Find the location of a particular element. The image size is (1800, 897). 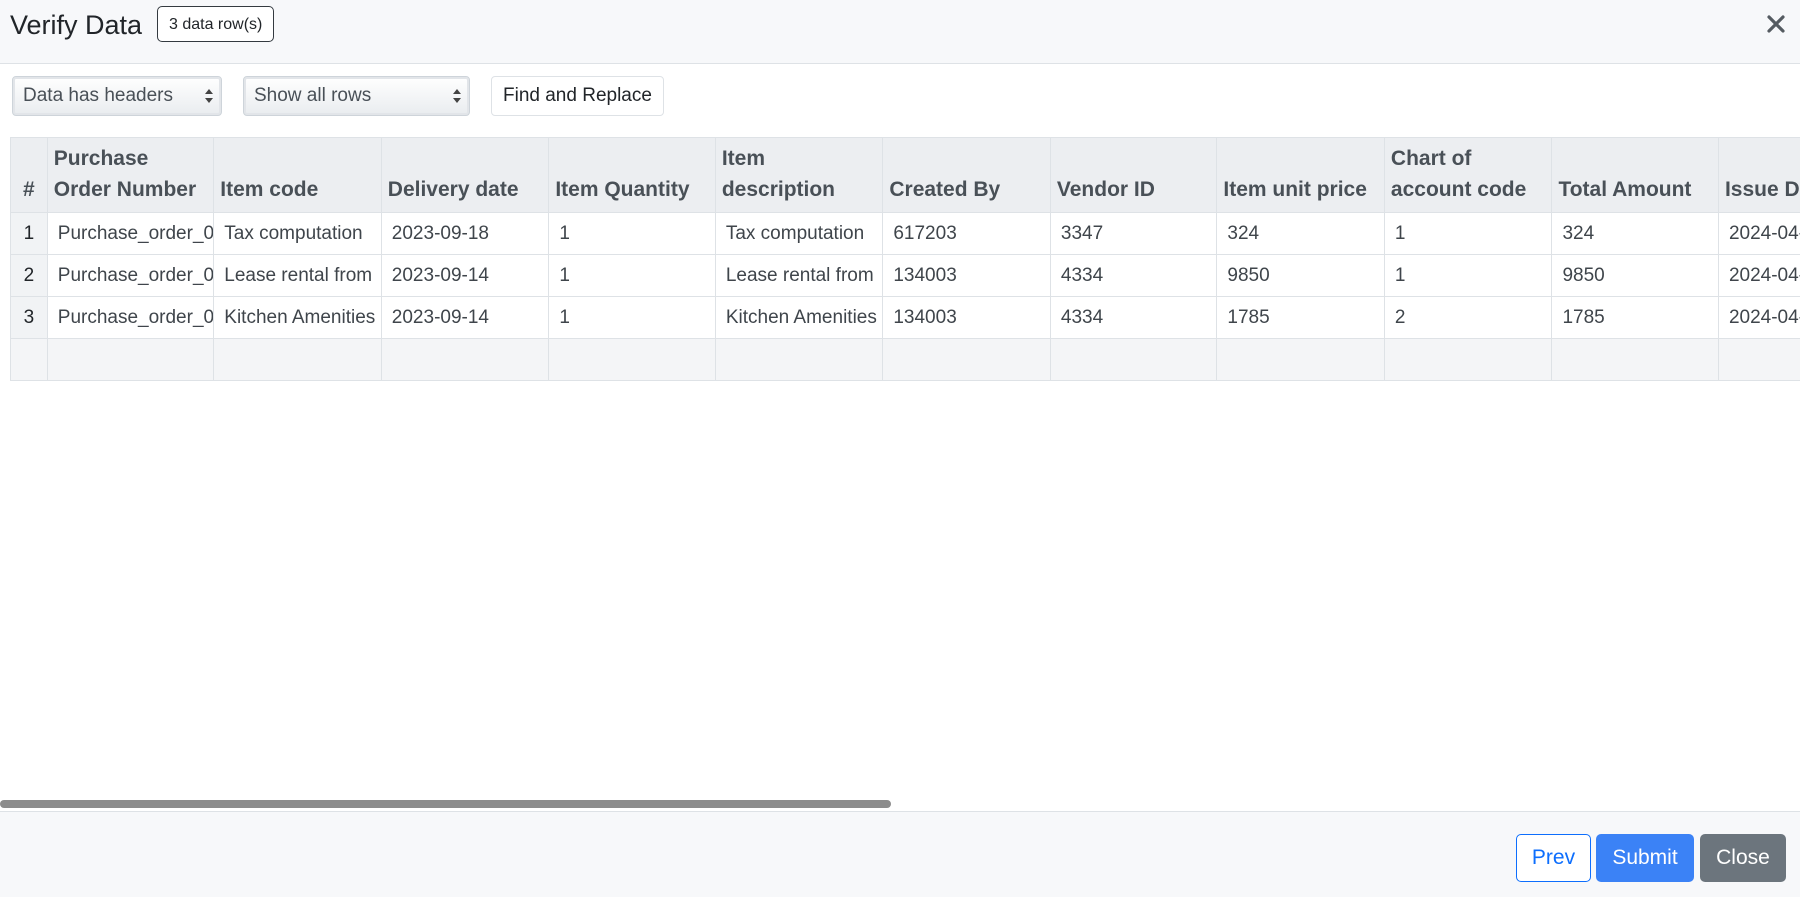

column-header: Total Amount is located at coordinates (1635, 175).